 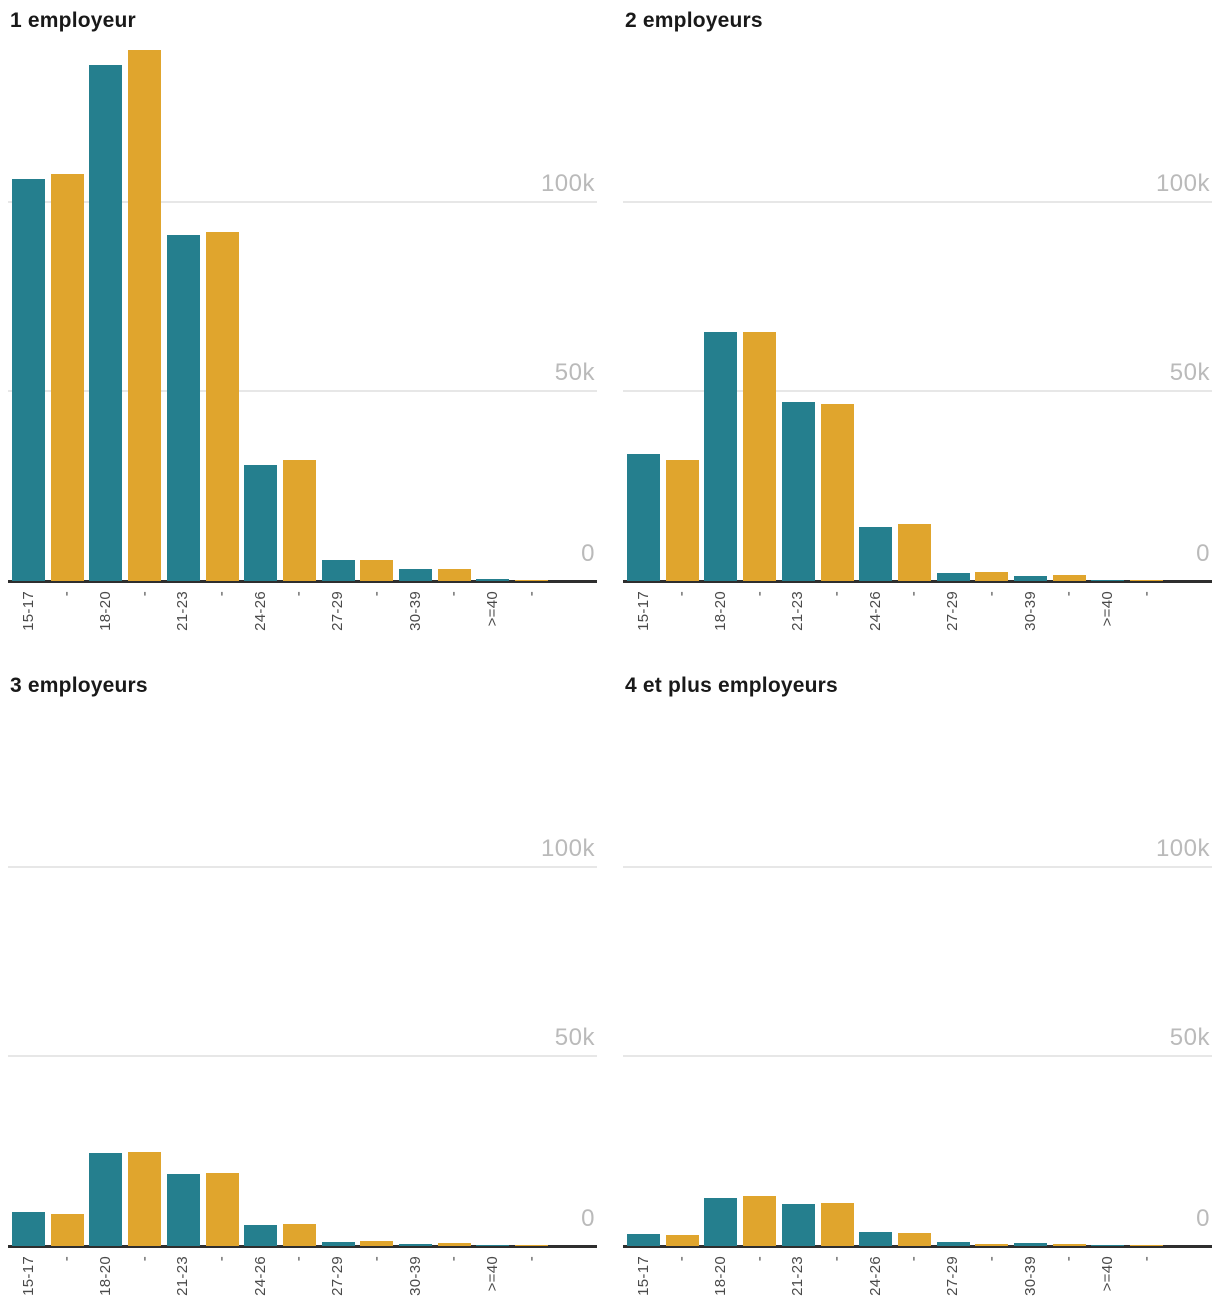 What do you see at coordinates (694, 20) in the screenshot?
I see `chart-title: 2 employeurs` at bounding box center [694, 20].